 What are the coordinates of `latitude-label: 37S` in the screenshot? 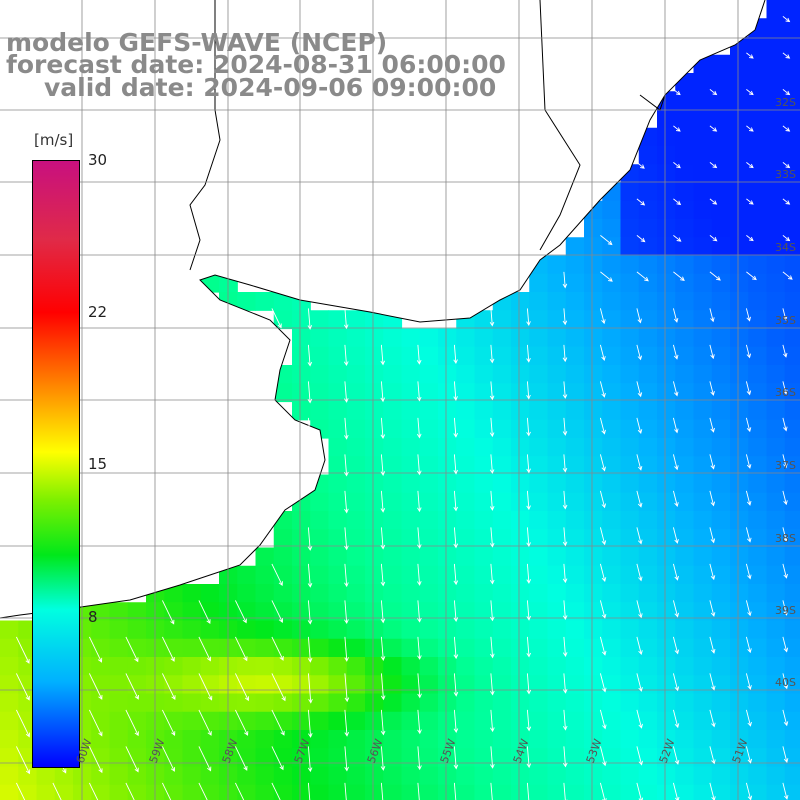 It's located at (785, 465).